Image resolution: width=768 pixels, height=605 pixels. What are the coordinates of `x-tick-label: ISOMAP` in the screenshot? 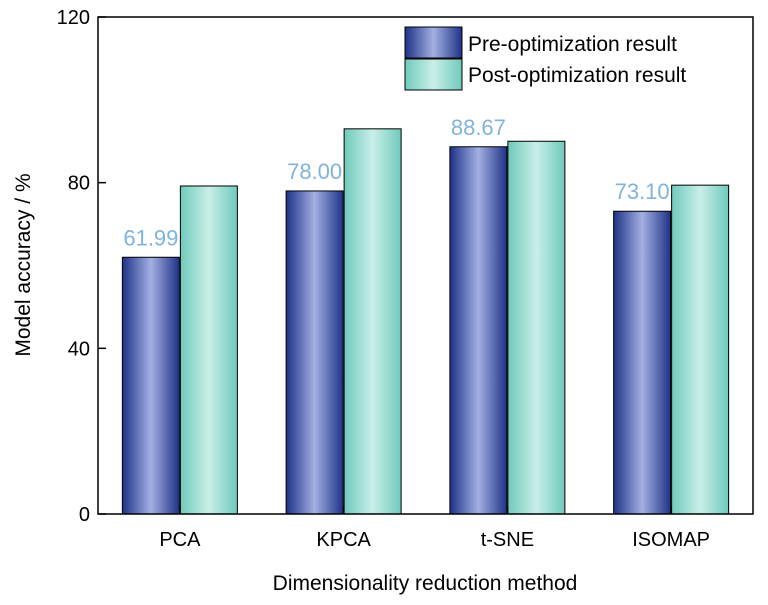 It's located at (671, 540).